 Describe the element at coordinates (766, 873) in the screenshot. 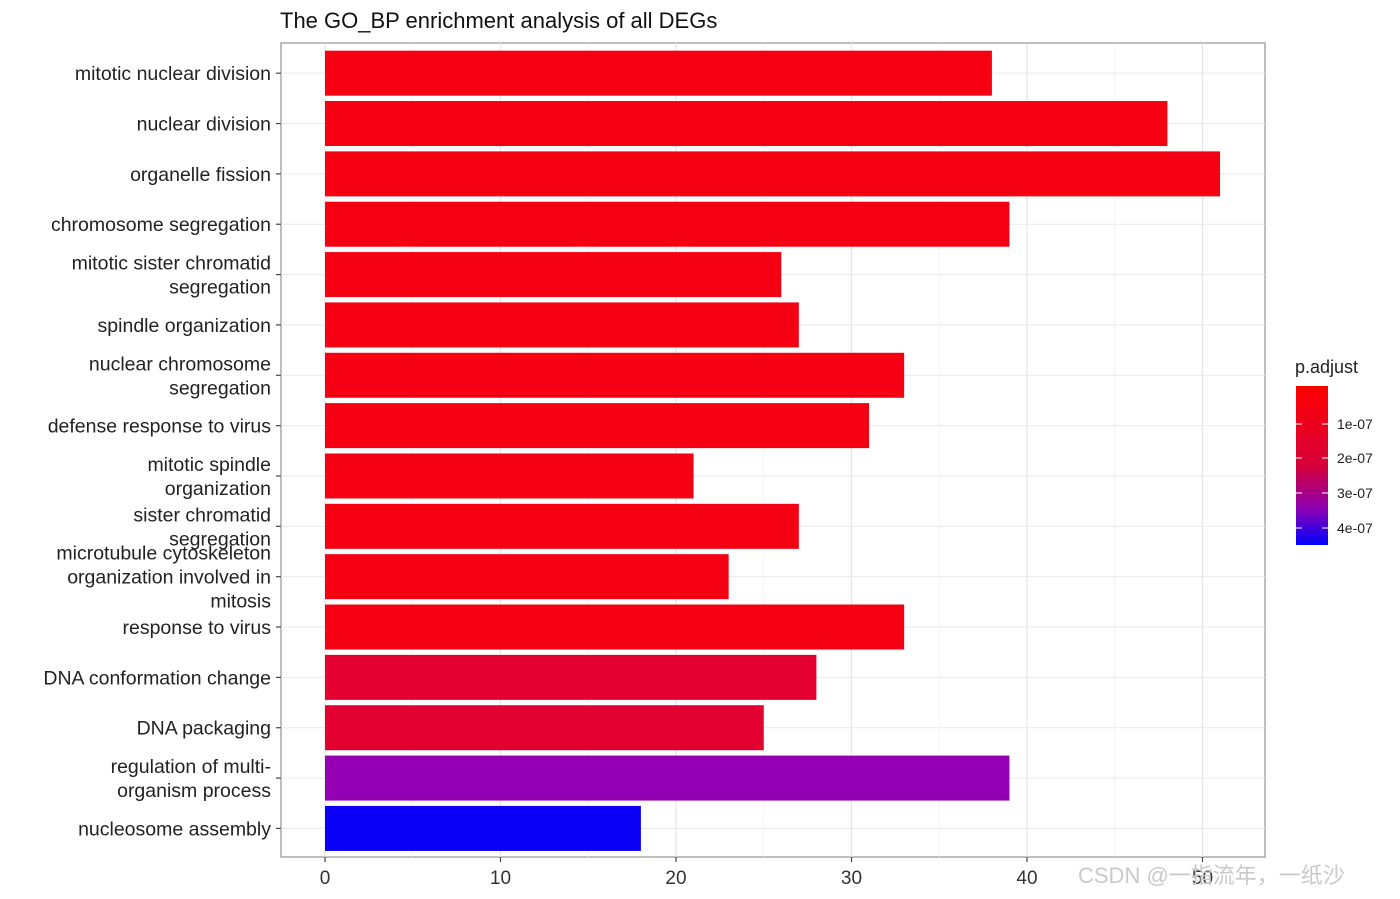

I see `x-axis-ticks: 0 10 20 30 40 50` at that location.